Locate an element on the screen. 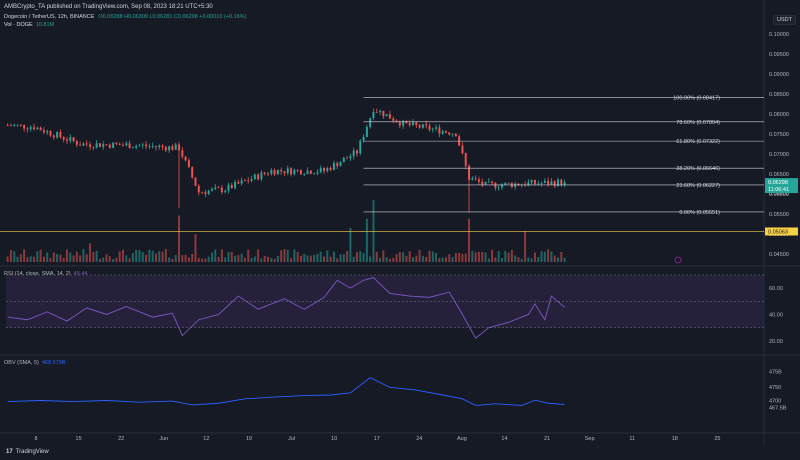 This screenshot has width=800, height=460. footer-brand: 17 TradingView is located at coordinates (27, 452).